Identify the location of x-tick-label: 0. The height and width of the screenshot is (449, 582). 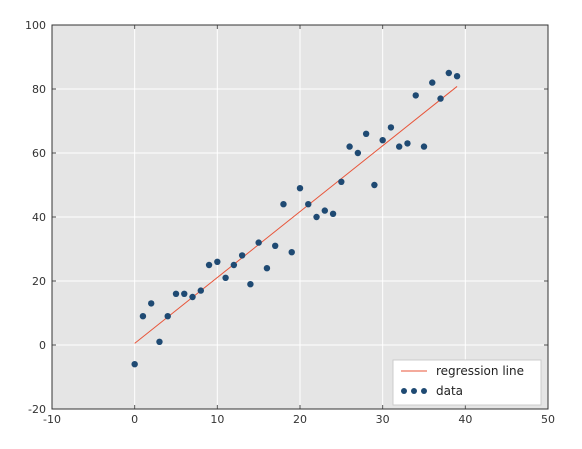
(134, 419).